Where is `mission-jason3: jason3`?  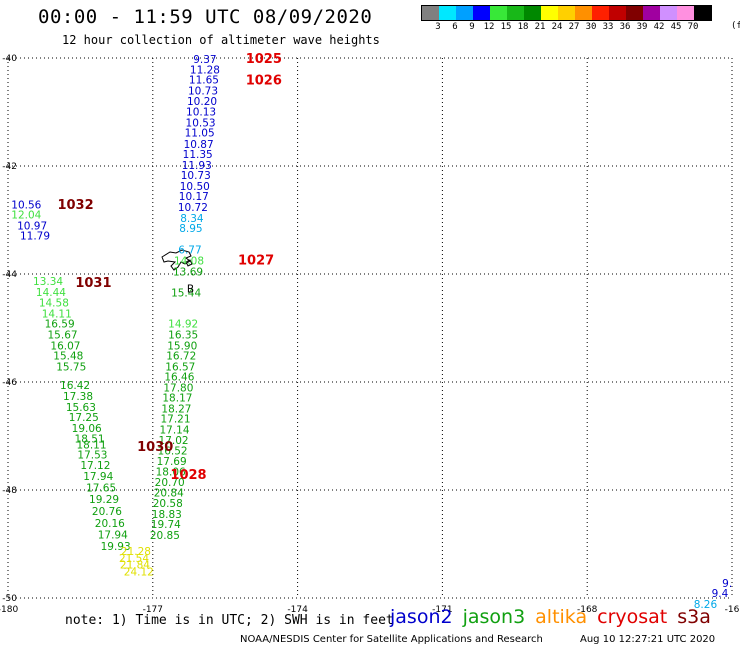
mission-jason3: jason3 is located at coordinates (494, 617).